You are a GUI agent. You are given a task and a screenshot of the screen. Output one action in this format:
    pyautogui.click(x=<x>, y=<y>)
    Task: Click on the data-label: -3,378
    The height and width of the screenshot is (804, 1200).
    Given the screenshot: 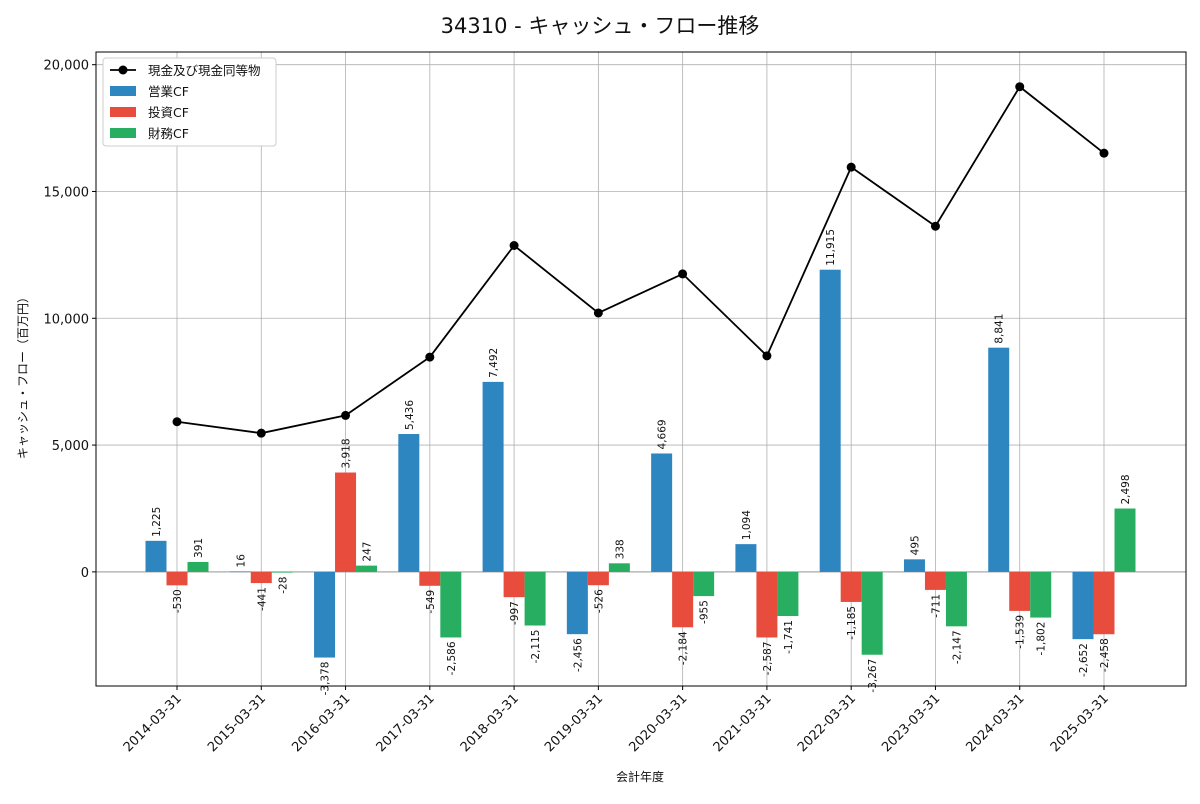 What is the action you would take?
    pyautogui.click(x=326, y=679)
    